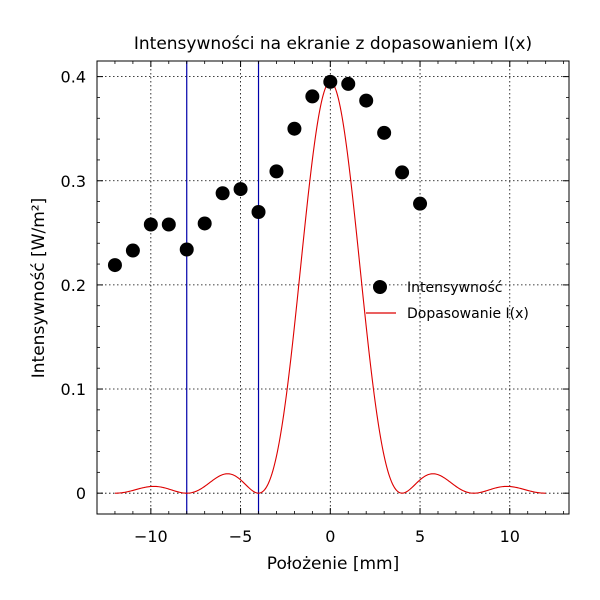  I want to click on x-tick-label: 10, so click(510, 536).